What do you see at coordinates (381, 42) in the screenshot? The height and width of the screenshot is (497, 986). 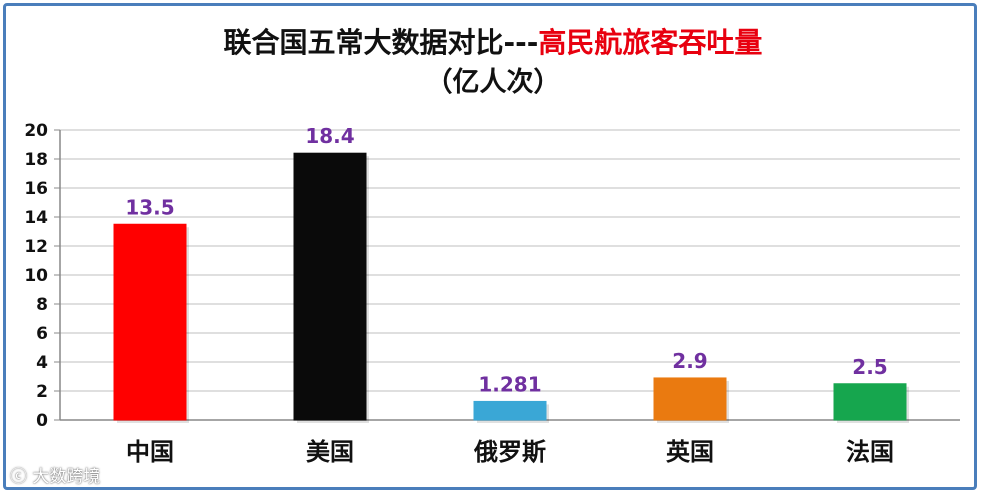 I see `chart-title-prefix: 联合国五常大数据对比---` at bounding box center [381, 42].